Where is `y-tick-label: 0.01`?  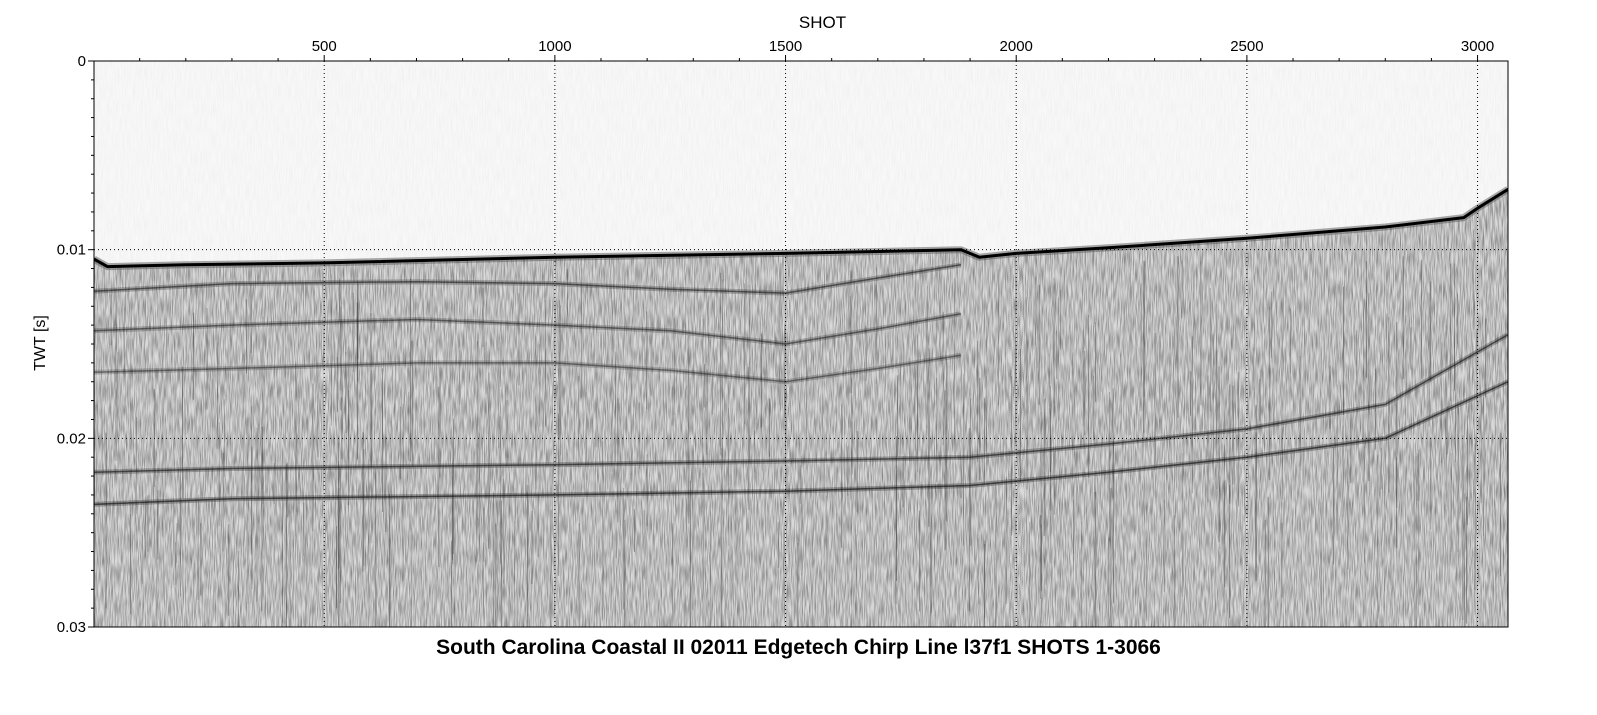
y-tick-label: 0.01 is located at coordinates (71, 250).